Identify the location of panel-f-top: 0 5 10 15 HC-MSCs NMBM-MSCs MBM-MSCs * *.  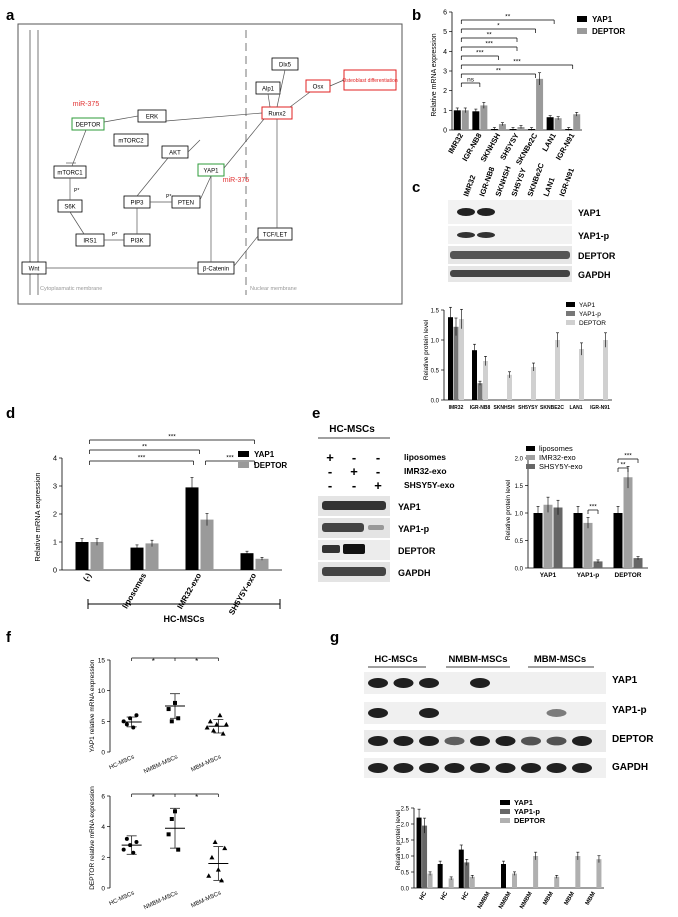
(163, 716).